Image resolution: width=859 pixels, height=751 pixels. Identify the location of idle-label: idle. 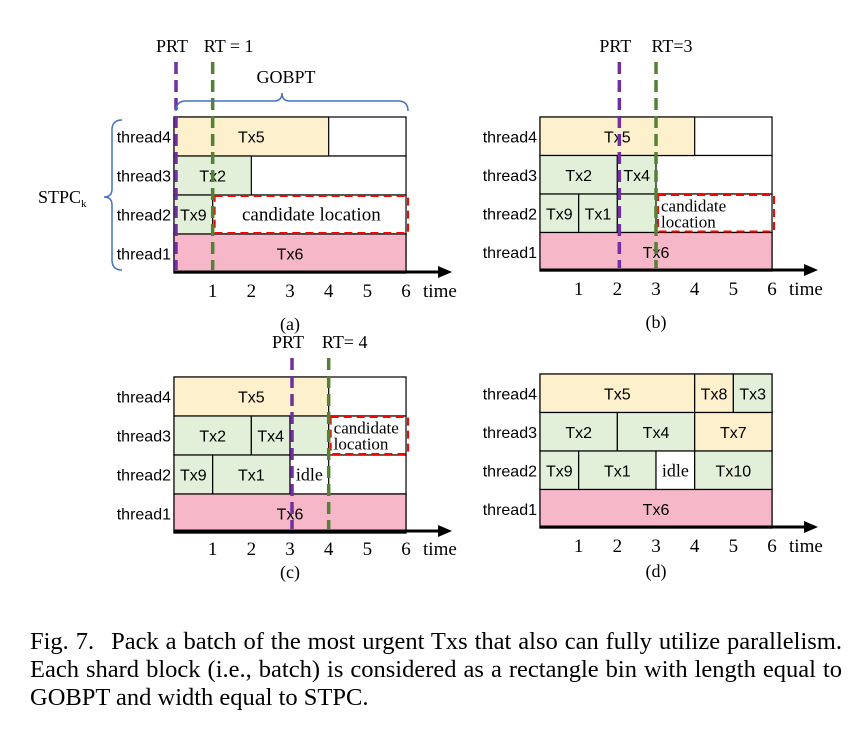
(309, 475).